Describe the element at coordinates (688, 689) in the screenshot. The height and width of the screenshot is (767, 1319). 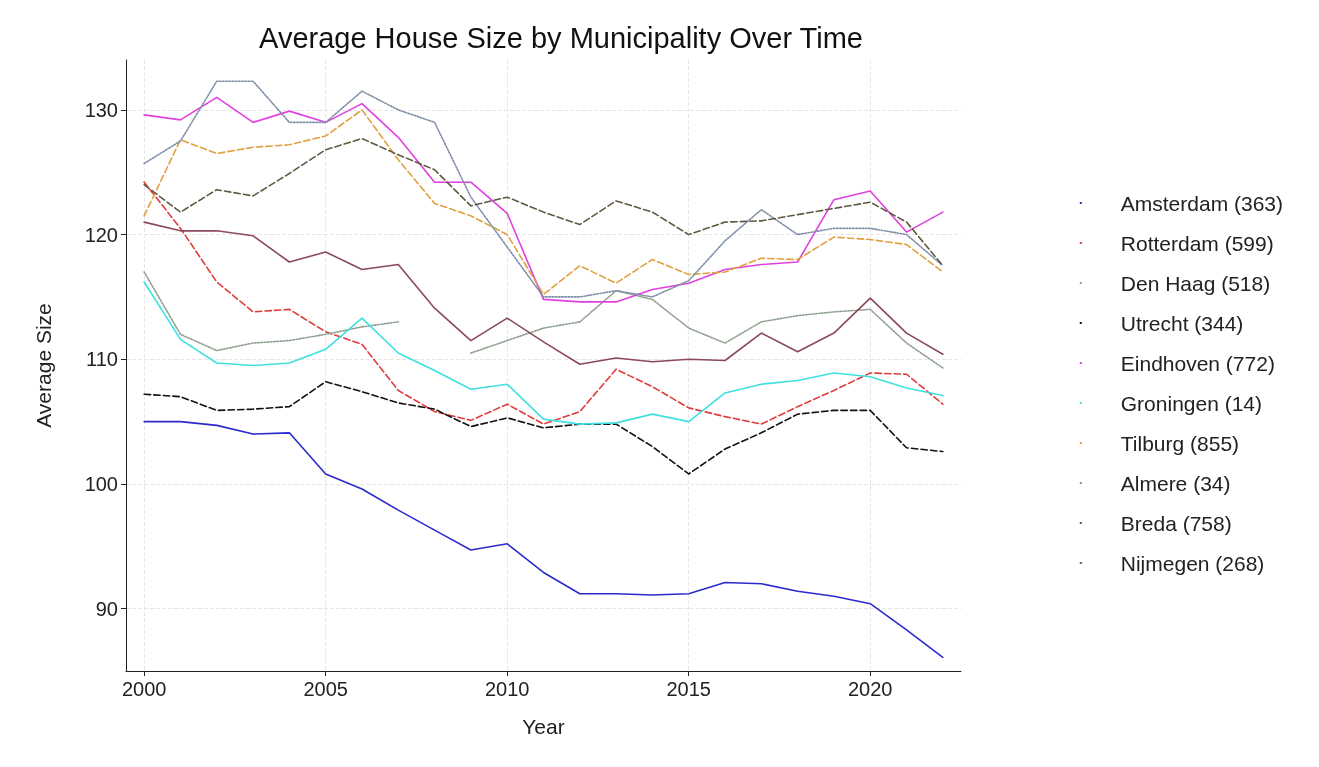
I see `x-tick-label: 2015` at that location.